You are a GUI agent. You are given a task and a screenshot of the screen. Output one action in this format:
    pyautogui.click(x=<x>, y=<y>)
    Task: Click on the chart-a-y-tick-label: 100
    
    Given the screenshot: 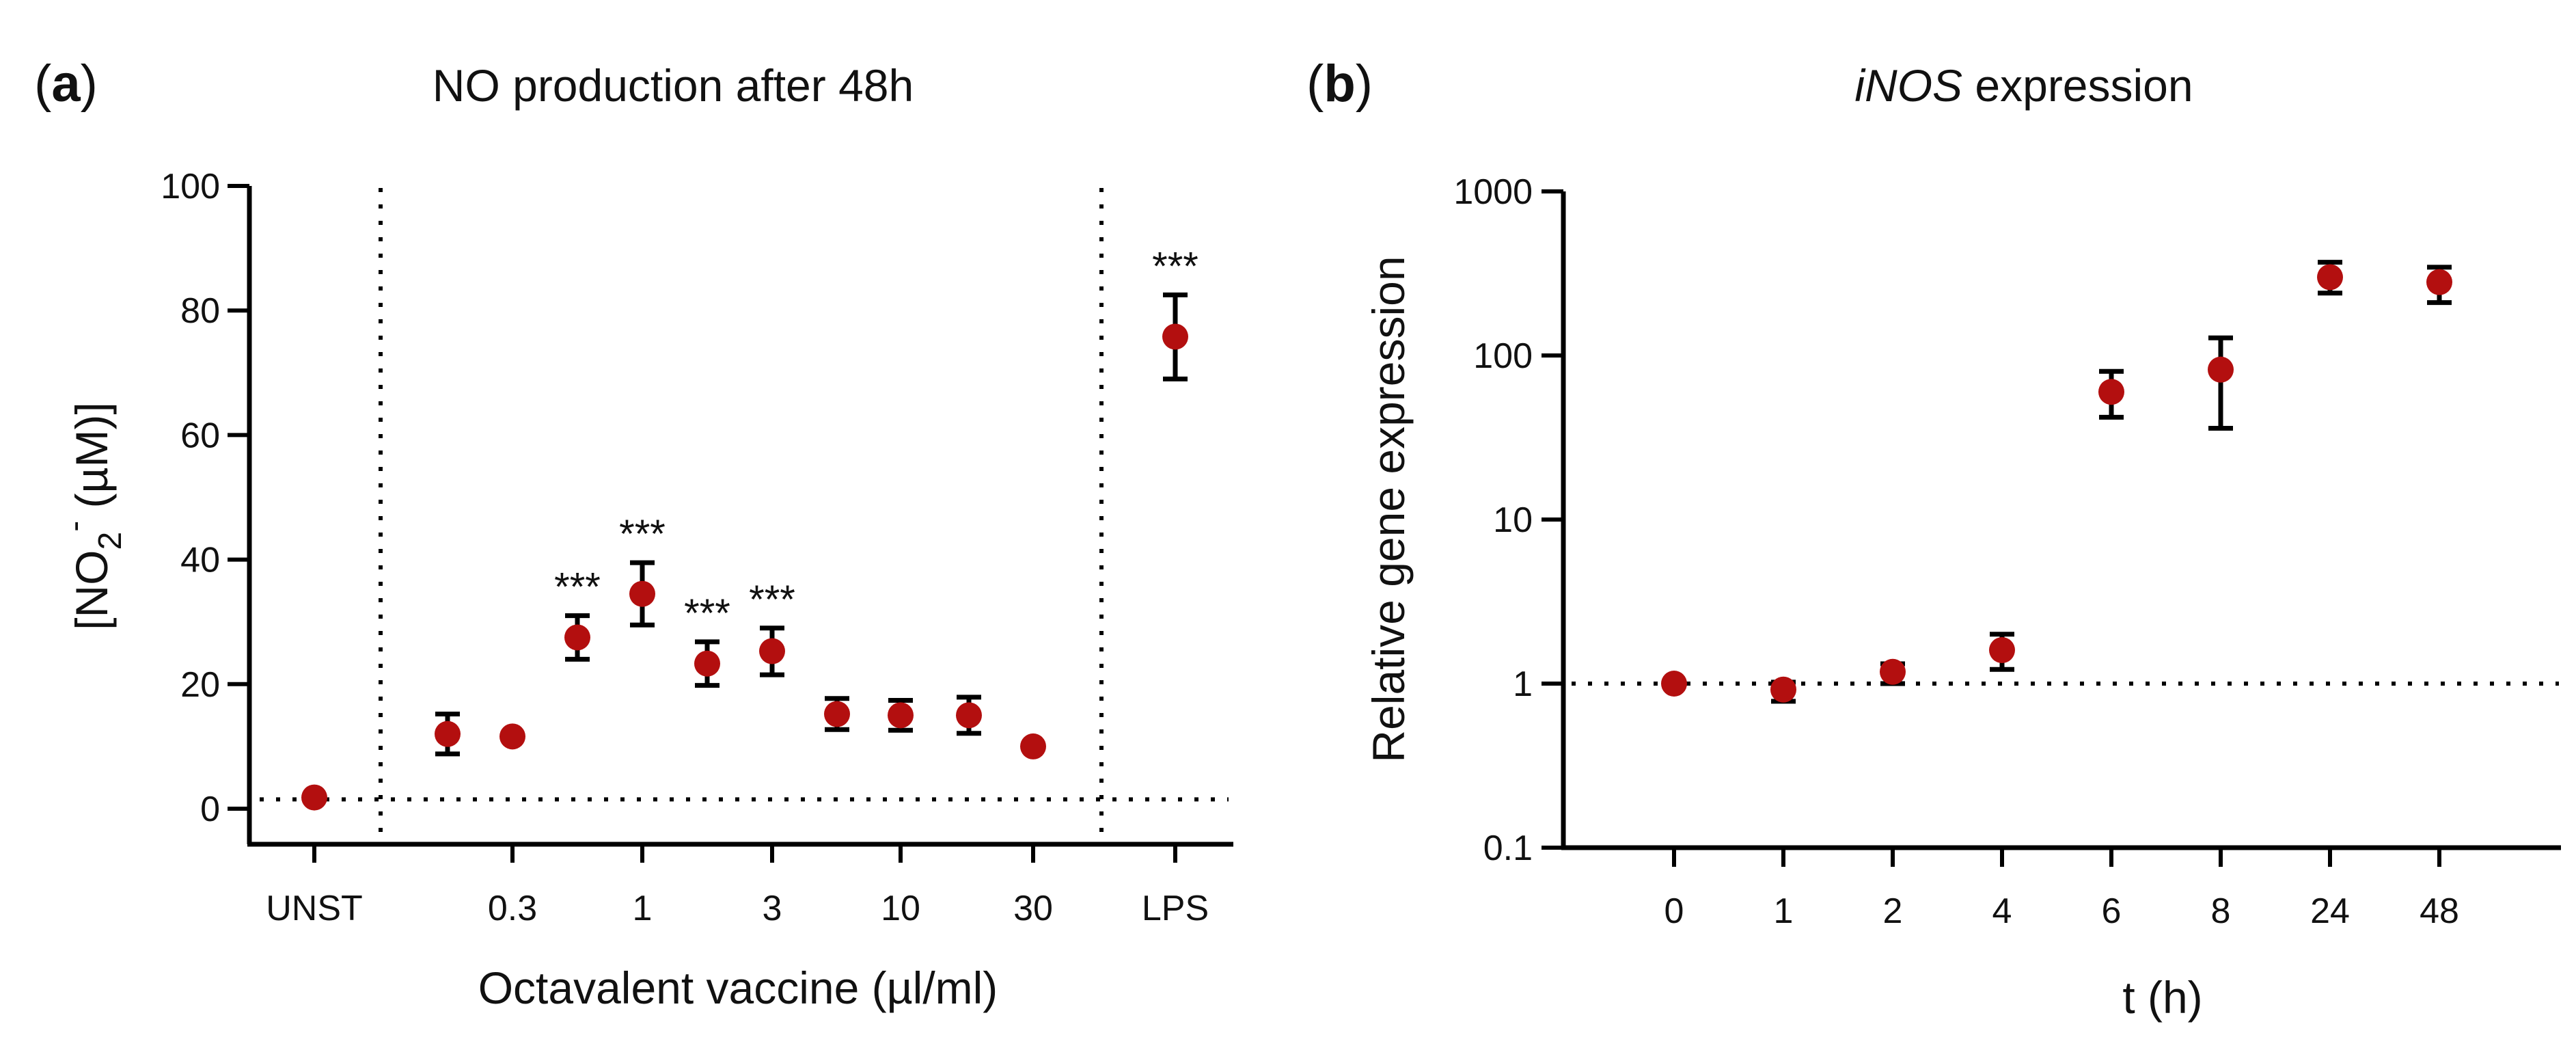 What is the action you would take?
    pyautogui.click(x=190, y=186)
    